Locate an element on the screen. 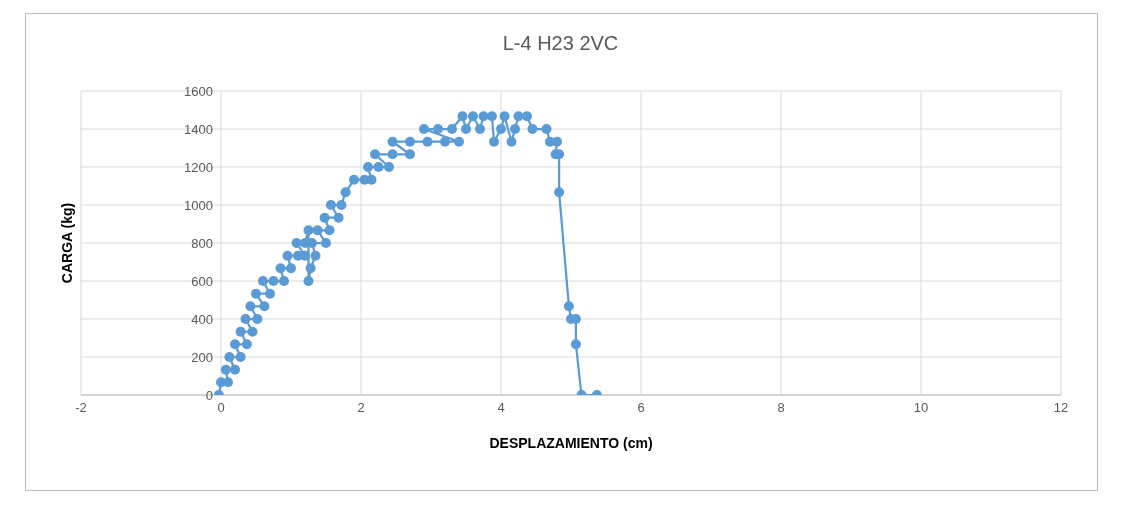 The width and height of the screenshot is (1121, 516). x-tick-label: 10 is located at coordinates (921, 408).